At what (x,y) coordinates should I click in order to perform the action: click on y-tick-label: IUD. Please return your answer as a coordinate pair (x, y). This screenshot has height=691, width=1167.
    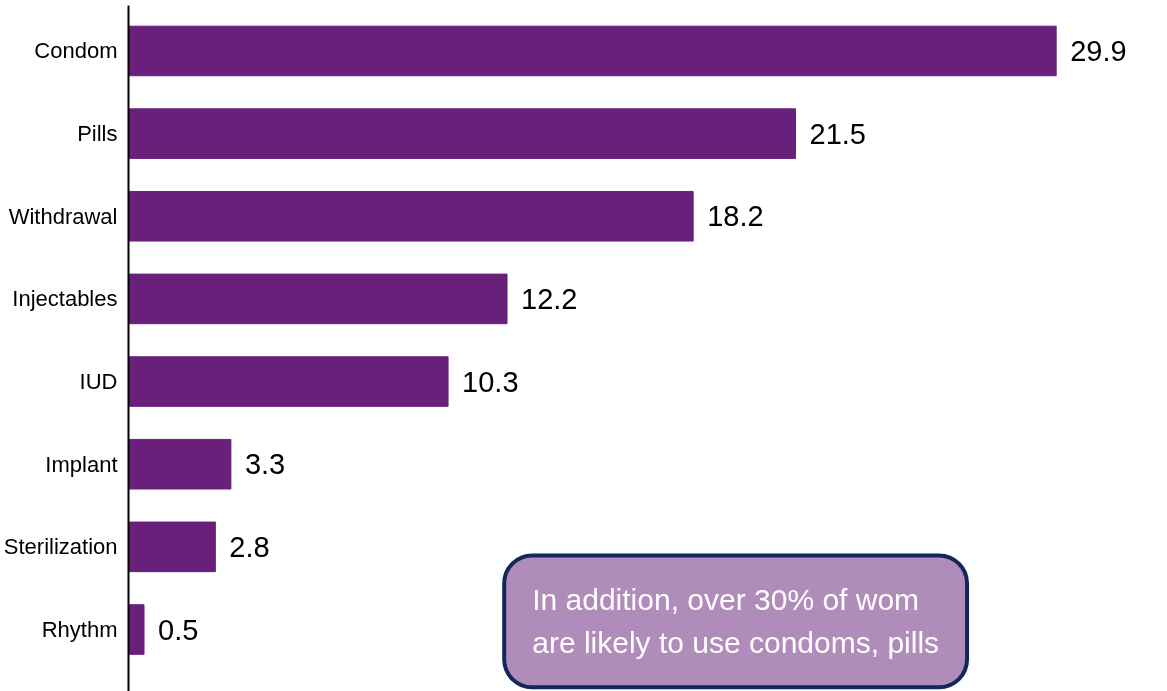
    Looking at the image, I should click on (98, 382).